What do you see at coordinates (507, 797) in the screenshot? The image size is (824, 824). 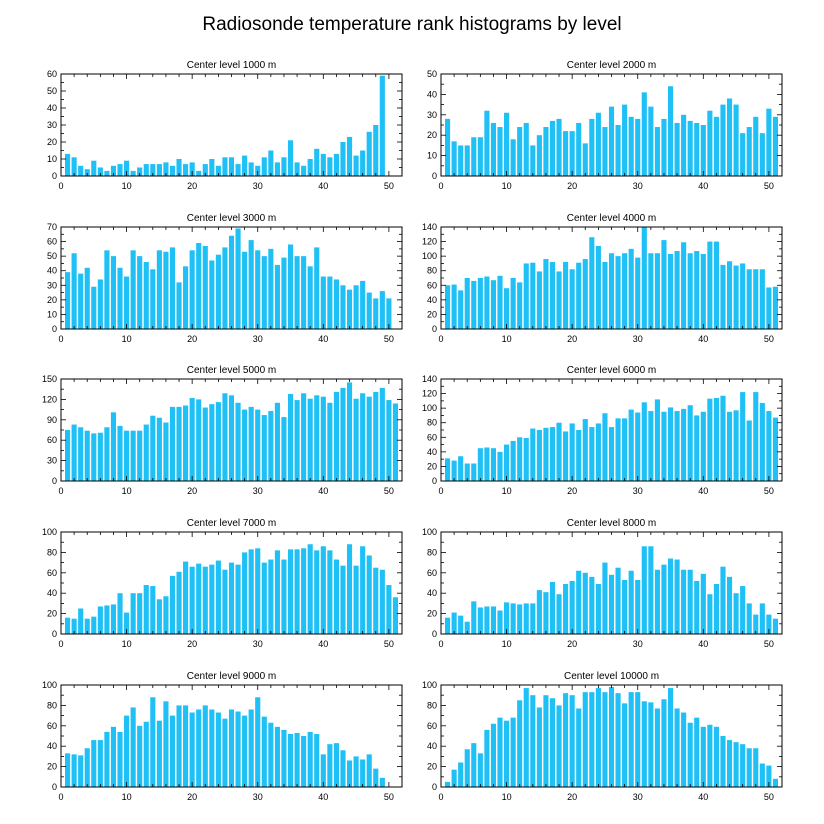 I see `x-tick-label: 10` at bounding box center [507, 797].